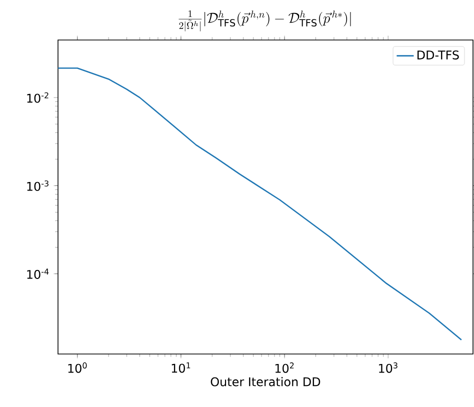 This screenshot has width=474, height=407. What do you see at coordinates (77, 367) in the screenshot?
I see `x-tick-label: 10$^{0}$` at bounding box center [77, 367].